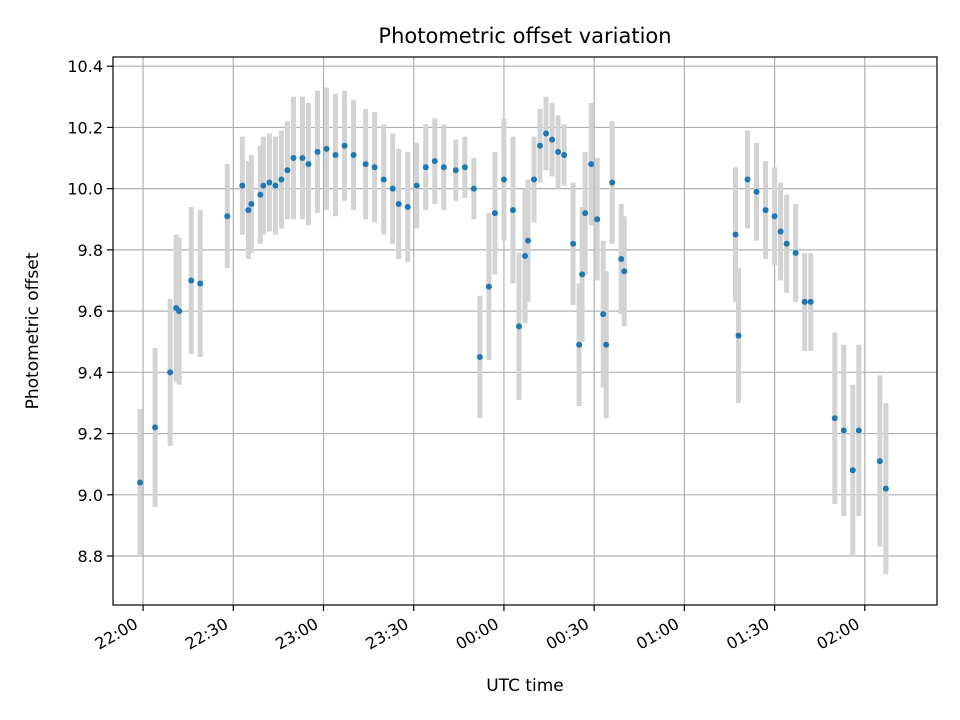 This screenshot has width=960, height=720. Describe the element at coordinates (85, 127) in the screenshot. I see `y-tick-label: 10.2` at that location.